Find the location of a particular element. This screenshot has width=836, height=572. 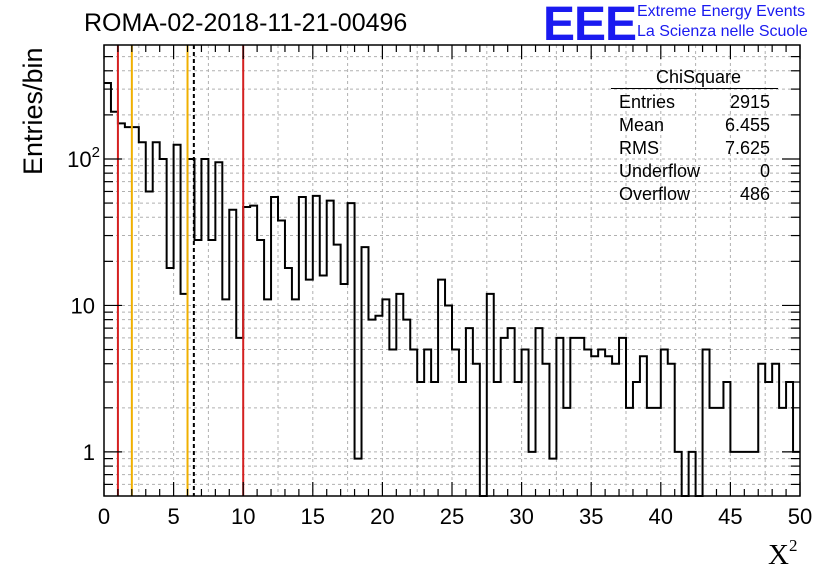

stats-label: Entries is located at coordinates (647, 102).